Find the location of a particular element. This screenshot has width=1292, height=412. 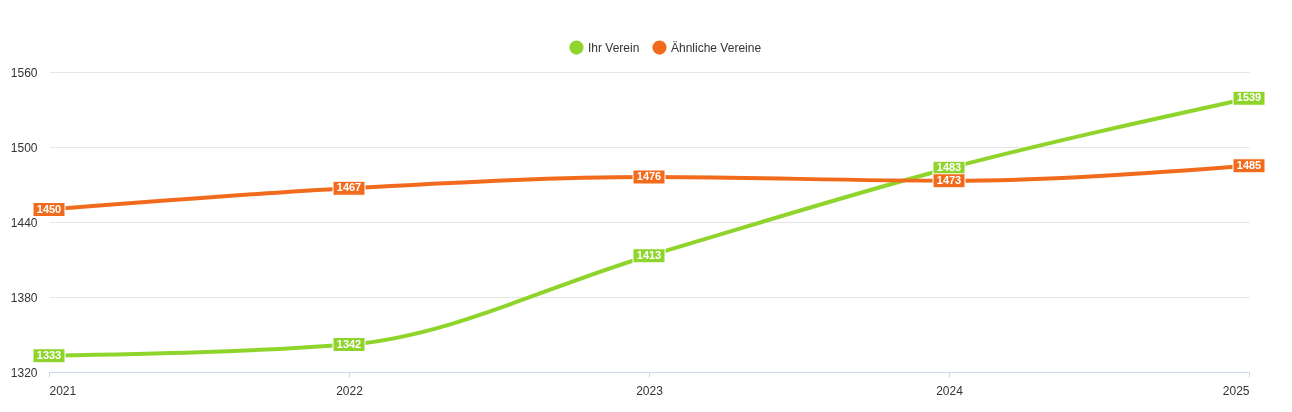

x-tick-label: 2025 is located at coordinates (1236, 390).